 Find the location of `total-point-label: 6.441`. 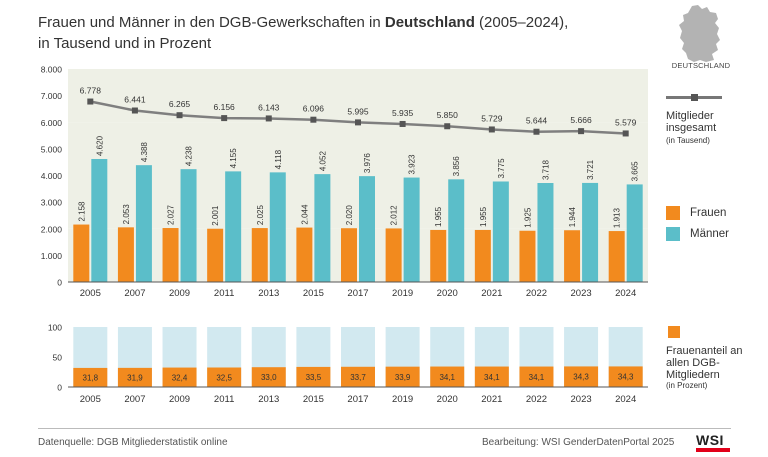

total-point-label: 6.441 is located at coordinates (135, 100).